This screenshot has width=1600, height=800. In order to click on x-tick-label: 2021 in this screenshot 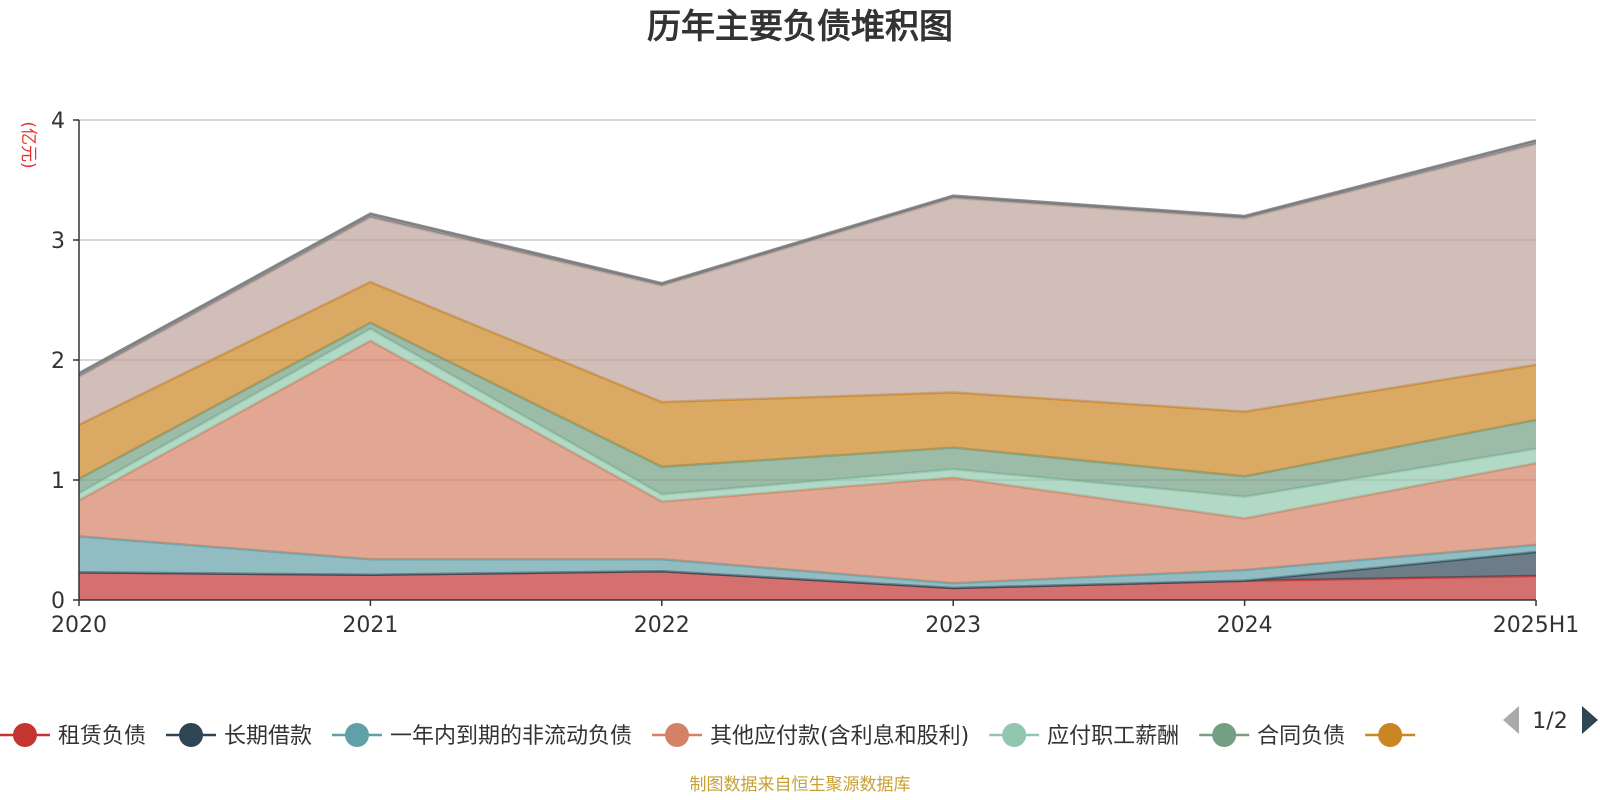, I will do `click(370, 625)`.